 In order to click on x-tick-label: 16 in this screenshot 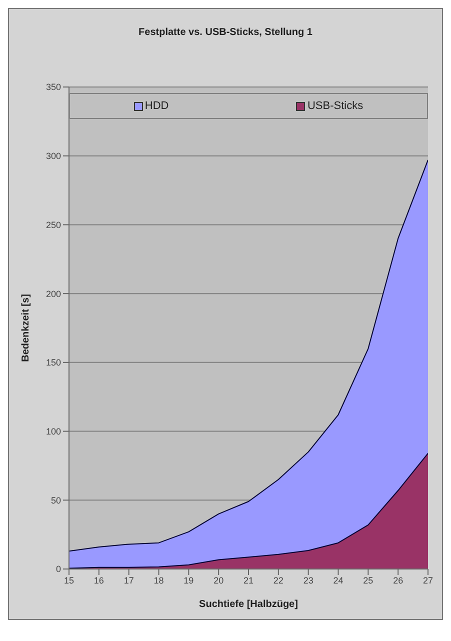, I will do `click(99, 580)`.